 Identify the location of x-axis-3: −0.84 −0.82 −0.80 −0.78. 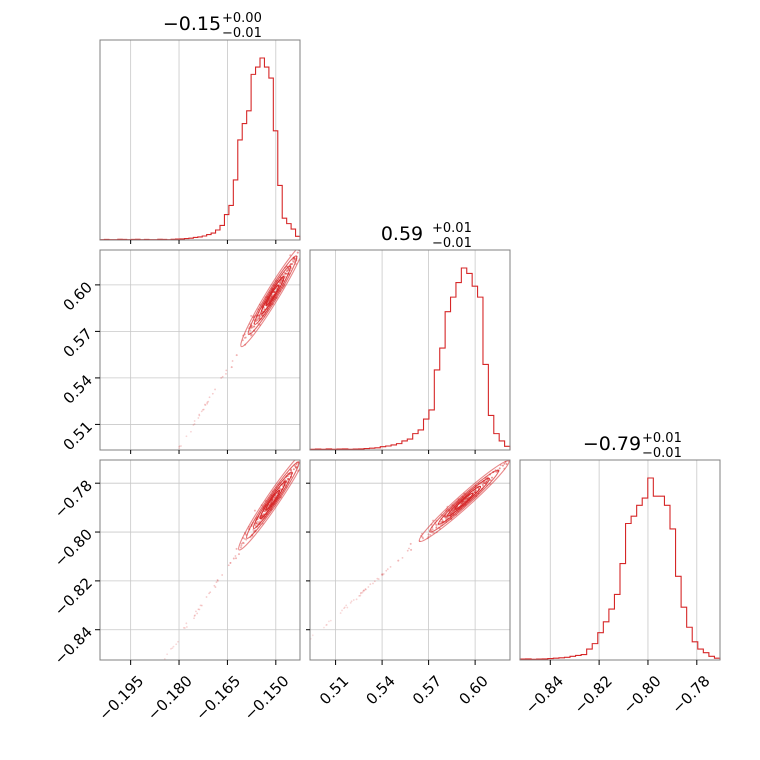
(618, 688).